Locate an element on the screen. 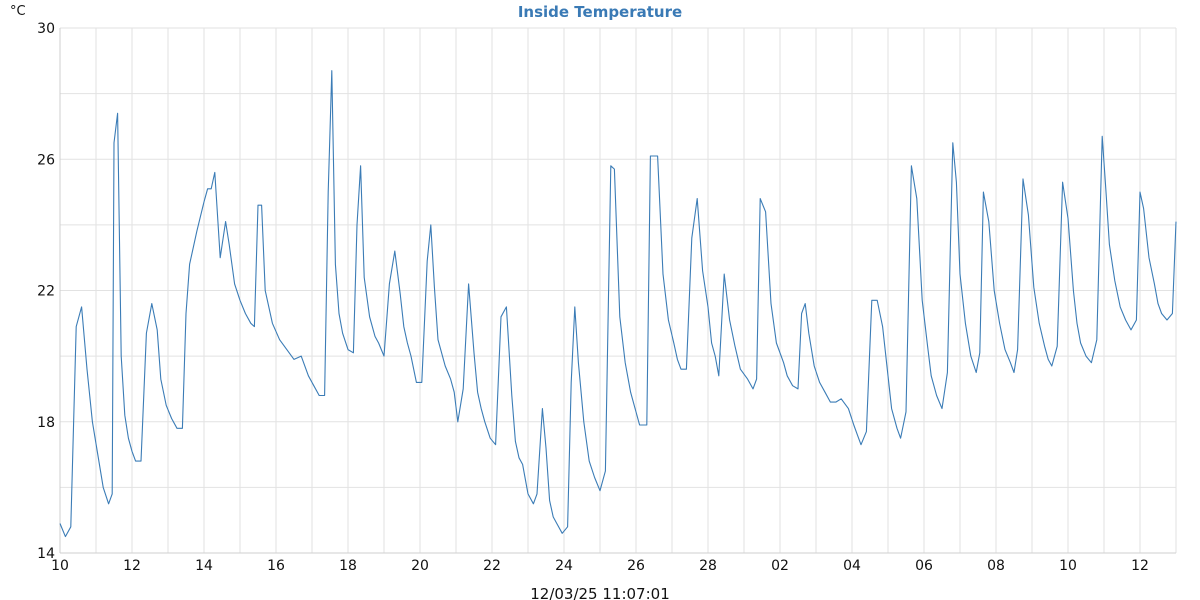  x-tick-label: 04 is located at coordinates (852, 566).